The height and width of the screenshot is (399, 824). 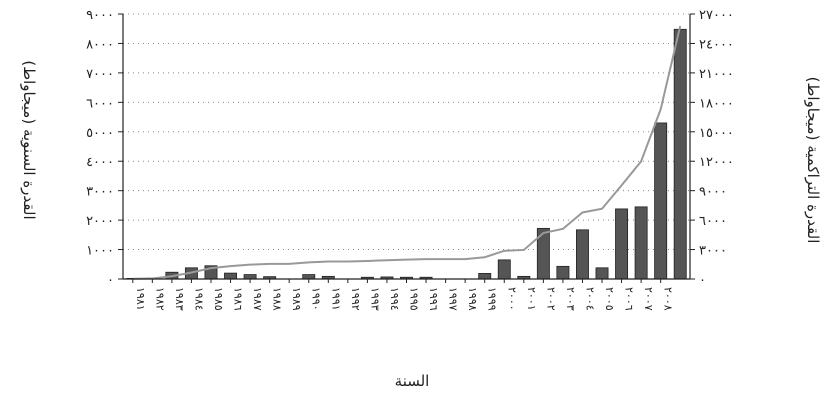 What do you see at coordinates (277, 299) in the screenshot?
I see `x-tick-label: ١٩٨٨` at bounding box center [277, 299].